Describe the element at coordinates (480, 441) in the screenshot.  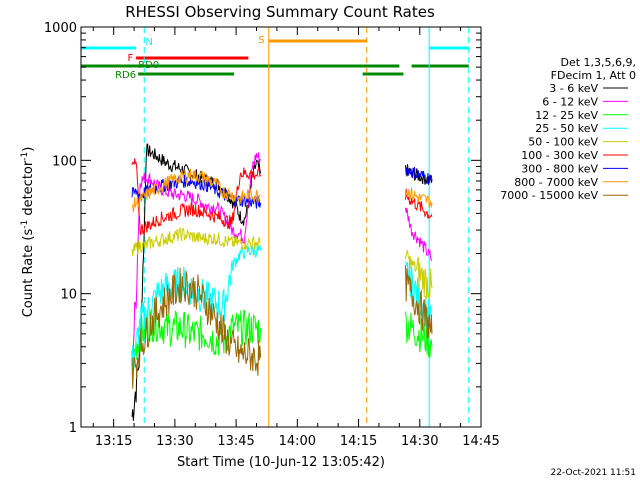
I see `x-tick-label: 14:45` at that location.